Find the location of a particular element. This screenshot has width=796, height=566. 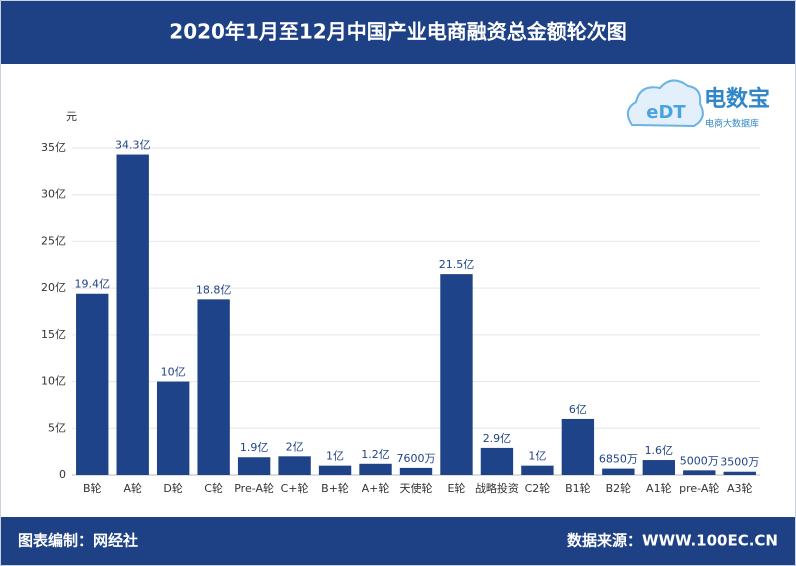

x-tick-label: B+轮 is located at coordinates (335, 488).